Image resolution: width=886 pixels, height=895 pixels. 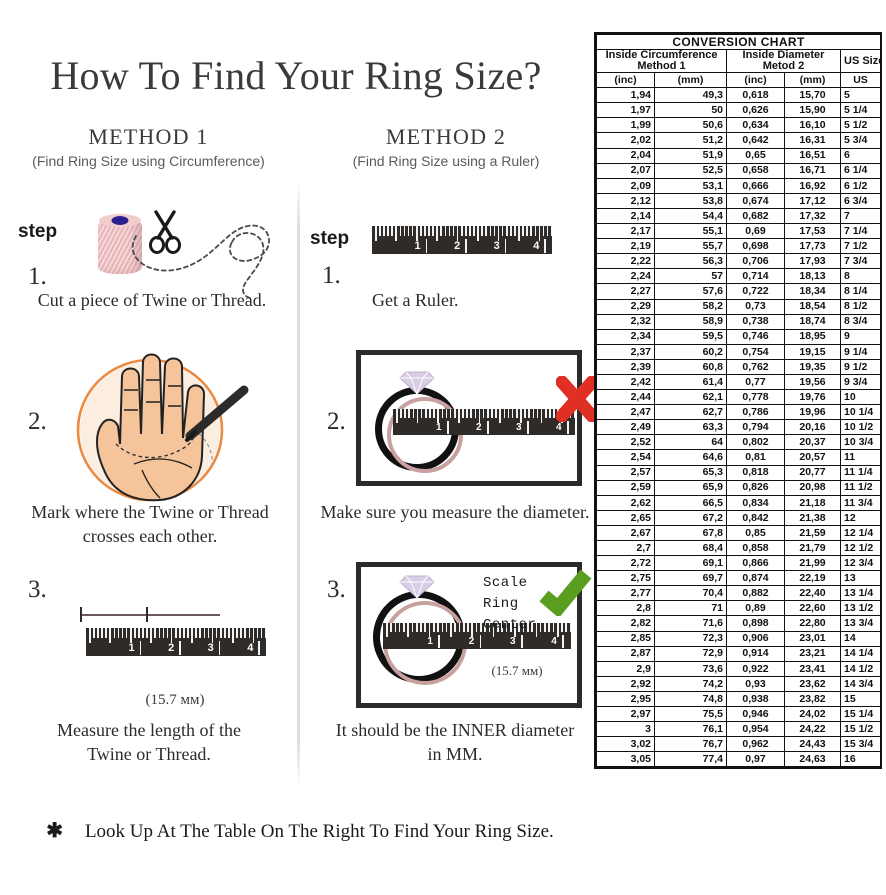 What do you see at coordinates (860, 276) in the screenshot?
I see `table-cell: 8` at bounding box center [860, 276].